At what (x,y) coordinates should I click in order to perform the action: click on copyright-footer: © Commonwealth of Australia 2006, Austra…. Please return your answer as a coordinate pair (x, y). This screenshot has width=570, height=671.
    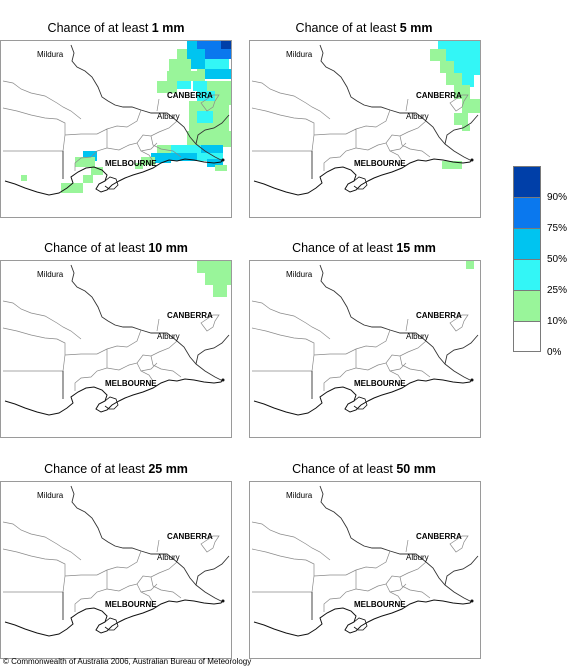
    Looking at the image, I should click on (127, 661).